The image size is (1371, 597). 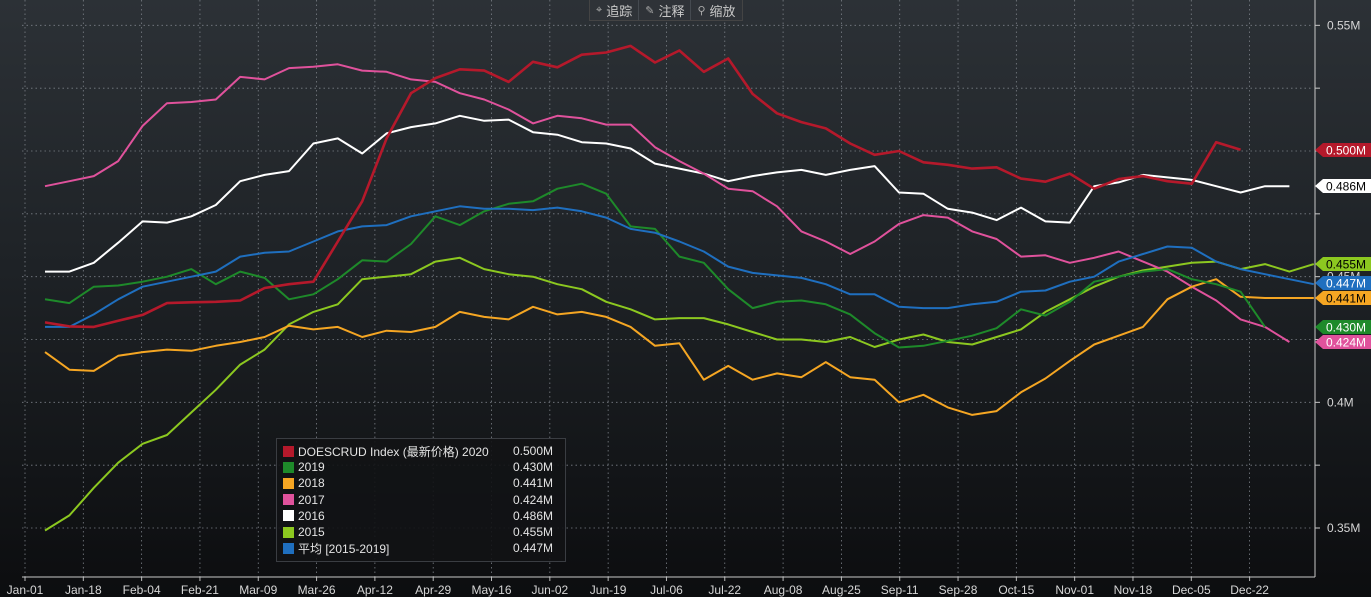 I want to click on x-tick-label: Apr-29, so click(x=433, y=590).